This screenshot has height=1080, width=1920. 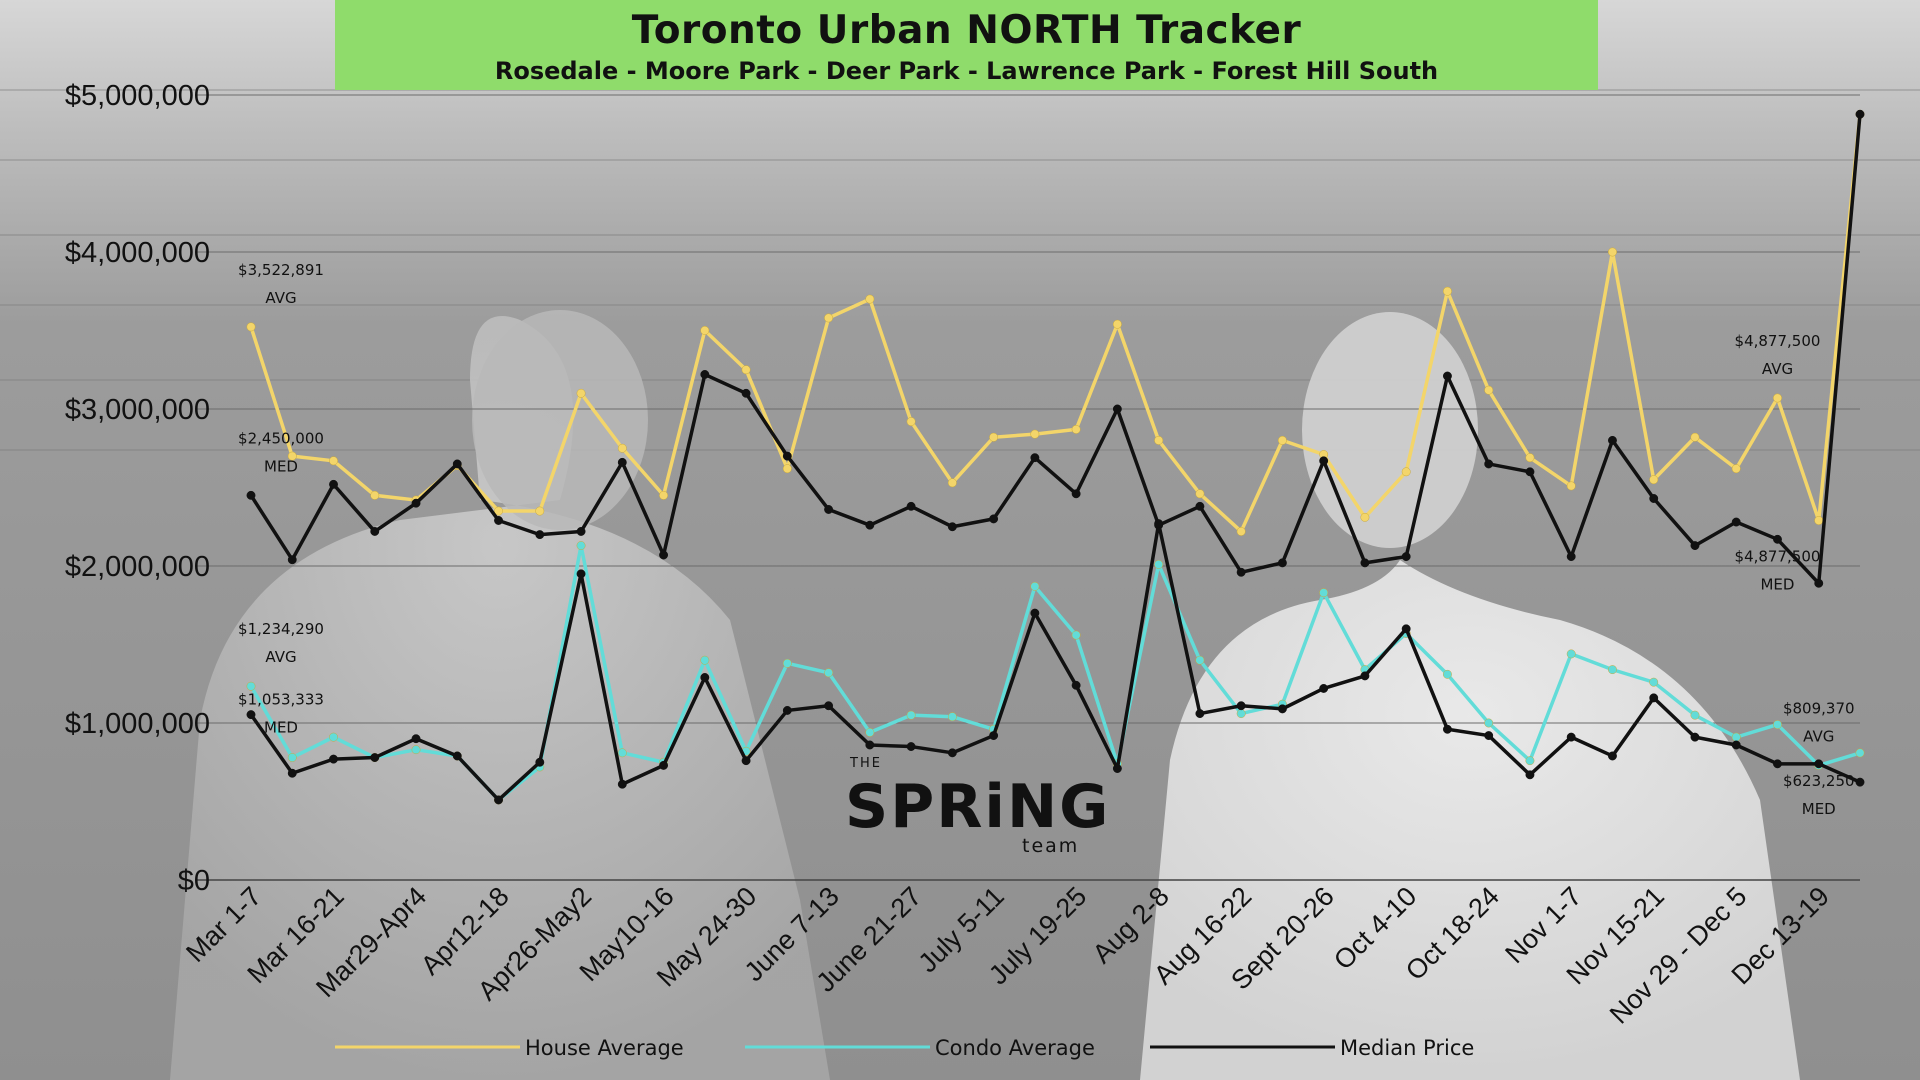 What do you see at coordinates (137, 724) in the screenshot?
I see `y-tick-label: $1,000,000` at bounding box center [137, 724].